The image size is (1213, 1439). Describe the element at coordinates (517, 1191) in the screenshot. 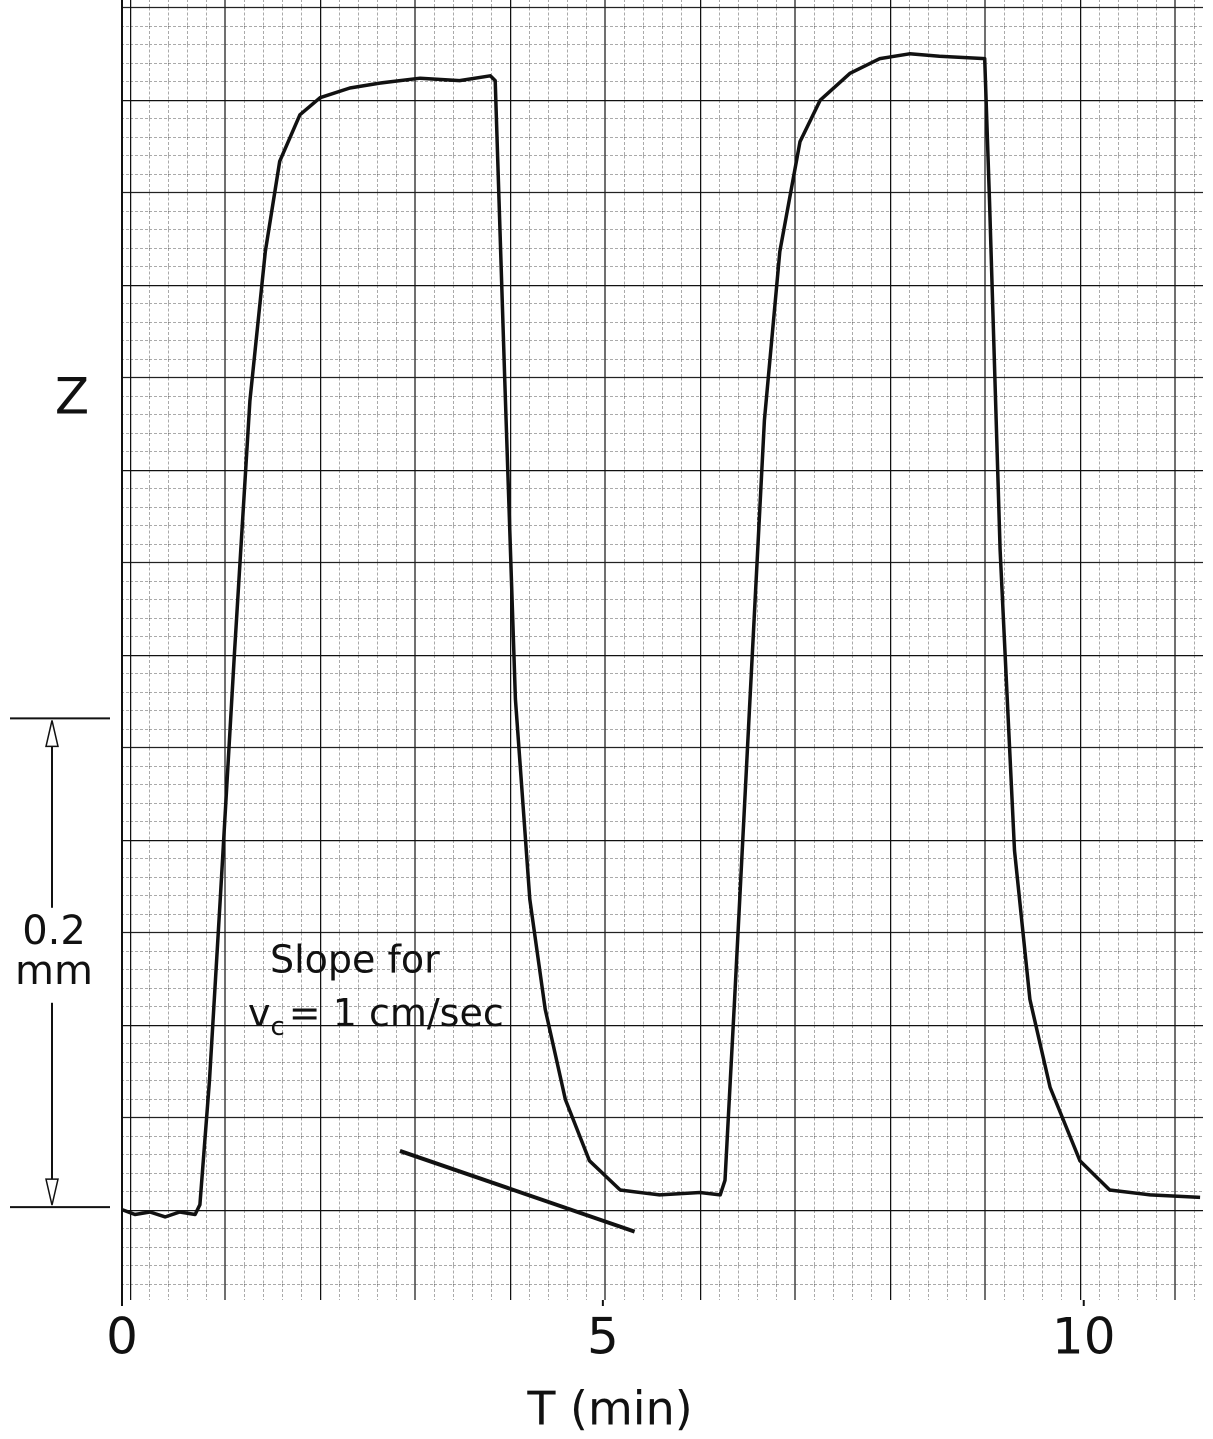

I see `slope-line` at that location.